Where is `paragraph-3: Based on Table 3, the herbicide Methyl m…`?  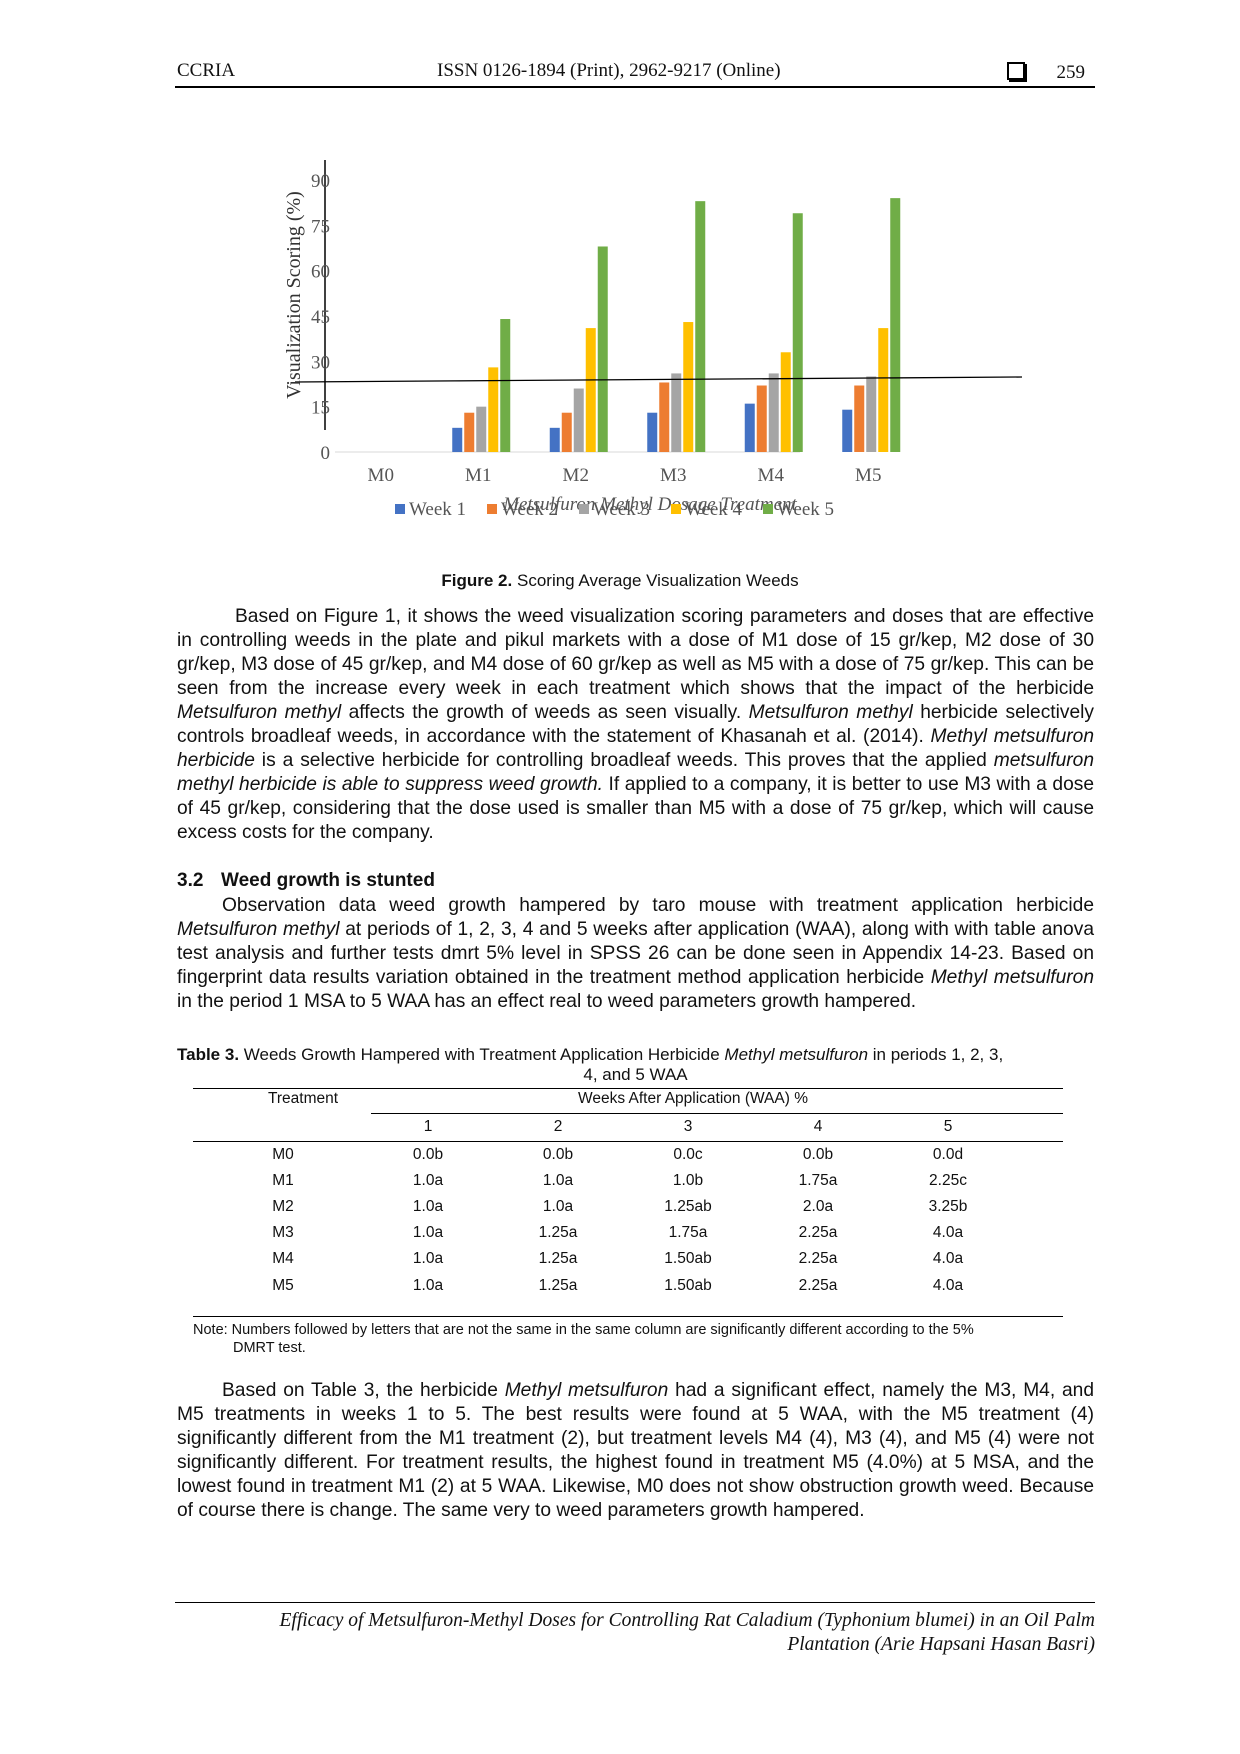 paragraph-3: Based on Table 3, the herbicide Methyl m… is located at coordinates (635, 1451).